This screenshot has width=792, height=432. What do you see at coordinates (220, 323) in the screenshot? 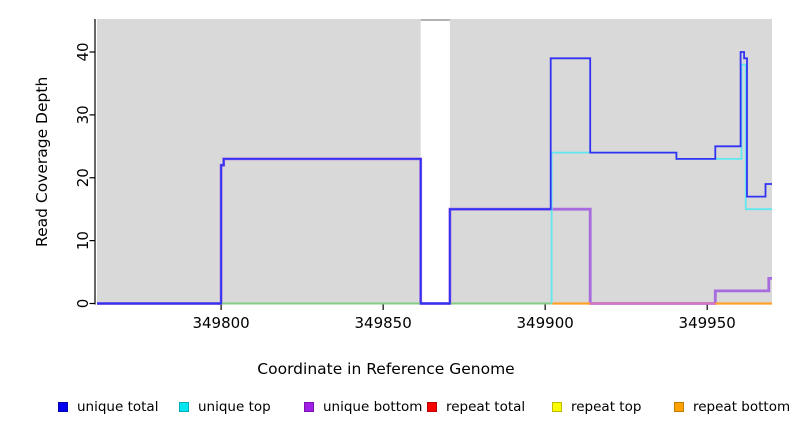
I see `x-tick-label: 349800` at bounding box center [220, 323].